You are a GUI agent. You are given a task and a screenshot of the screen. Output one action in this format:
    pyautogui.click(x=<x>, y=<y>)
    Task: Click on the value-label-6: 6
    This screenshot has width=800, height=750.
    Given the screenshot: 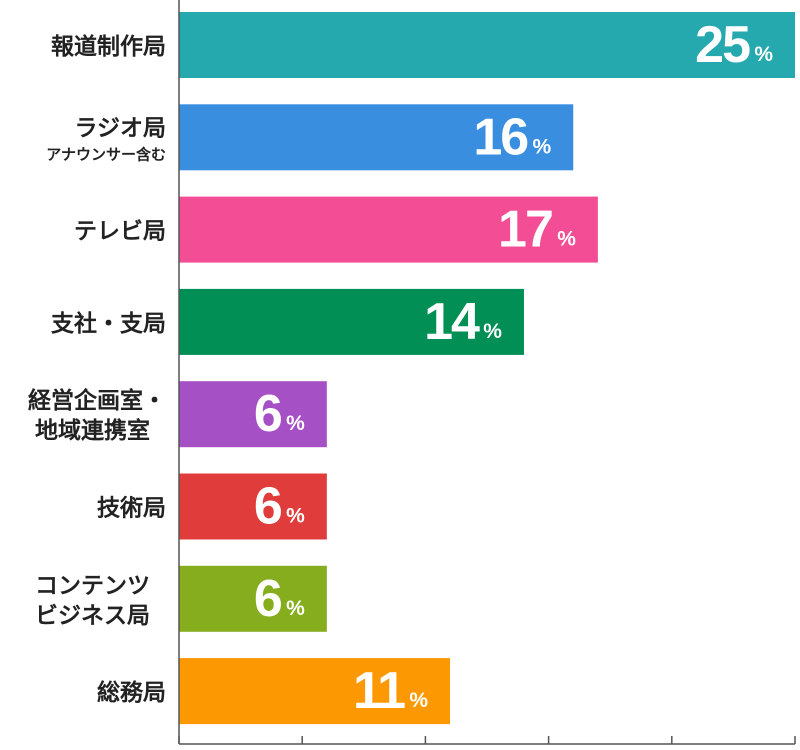 What is the action you would take?
    pyautogui.click(x=268, y=507)
    